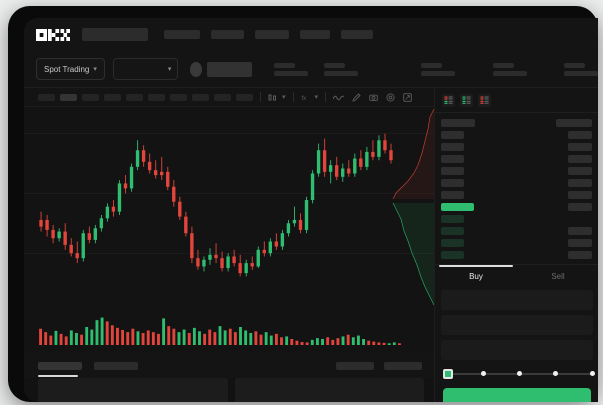 The width and height of the screenshot is (603, 405). Describe the element at coordinates (272, 97) in the screenshot. I see `chart-type-icon` at that location.